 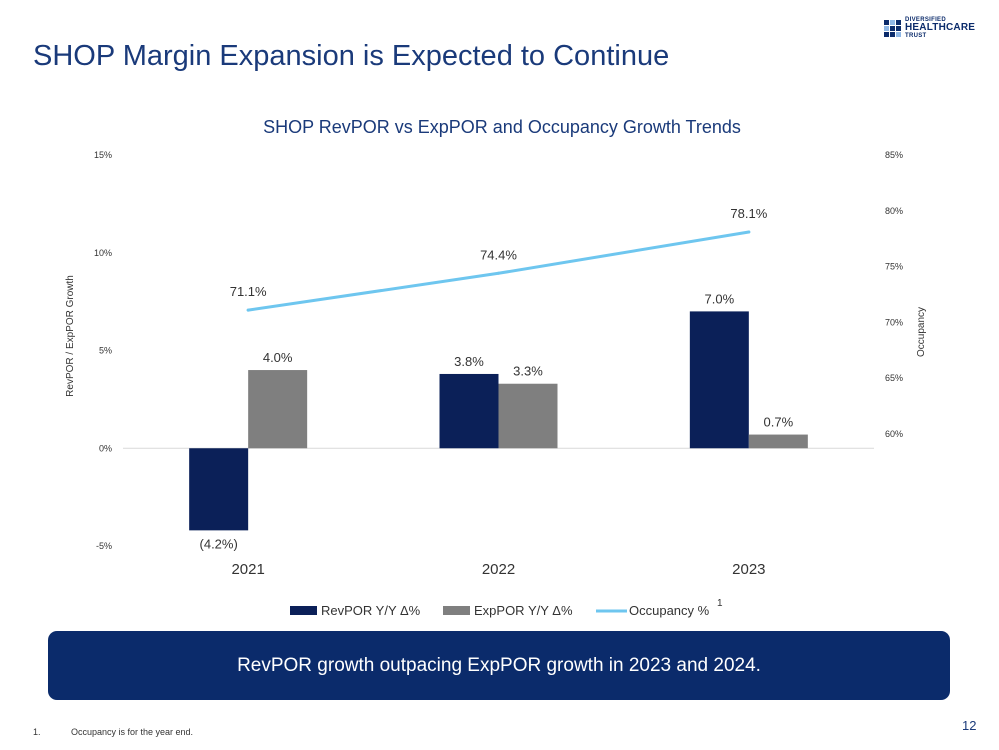 I want to click on y-axis-title: RevPOR / ExpPOR Growth, so click(x=70, y=336).